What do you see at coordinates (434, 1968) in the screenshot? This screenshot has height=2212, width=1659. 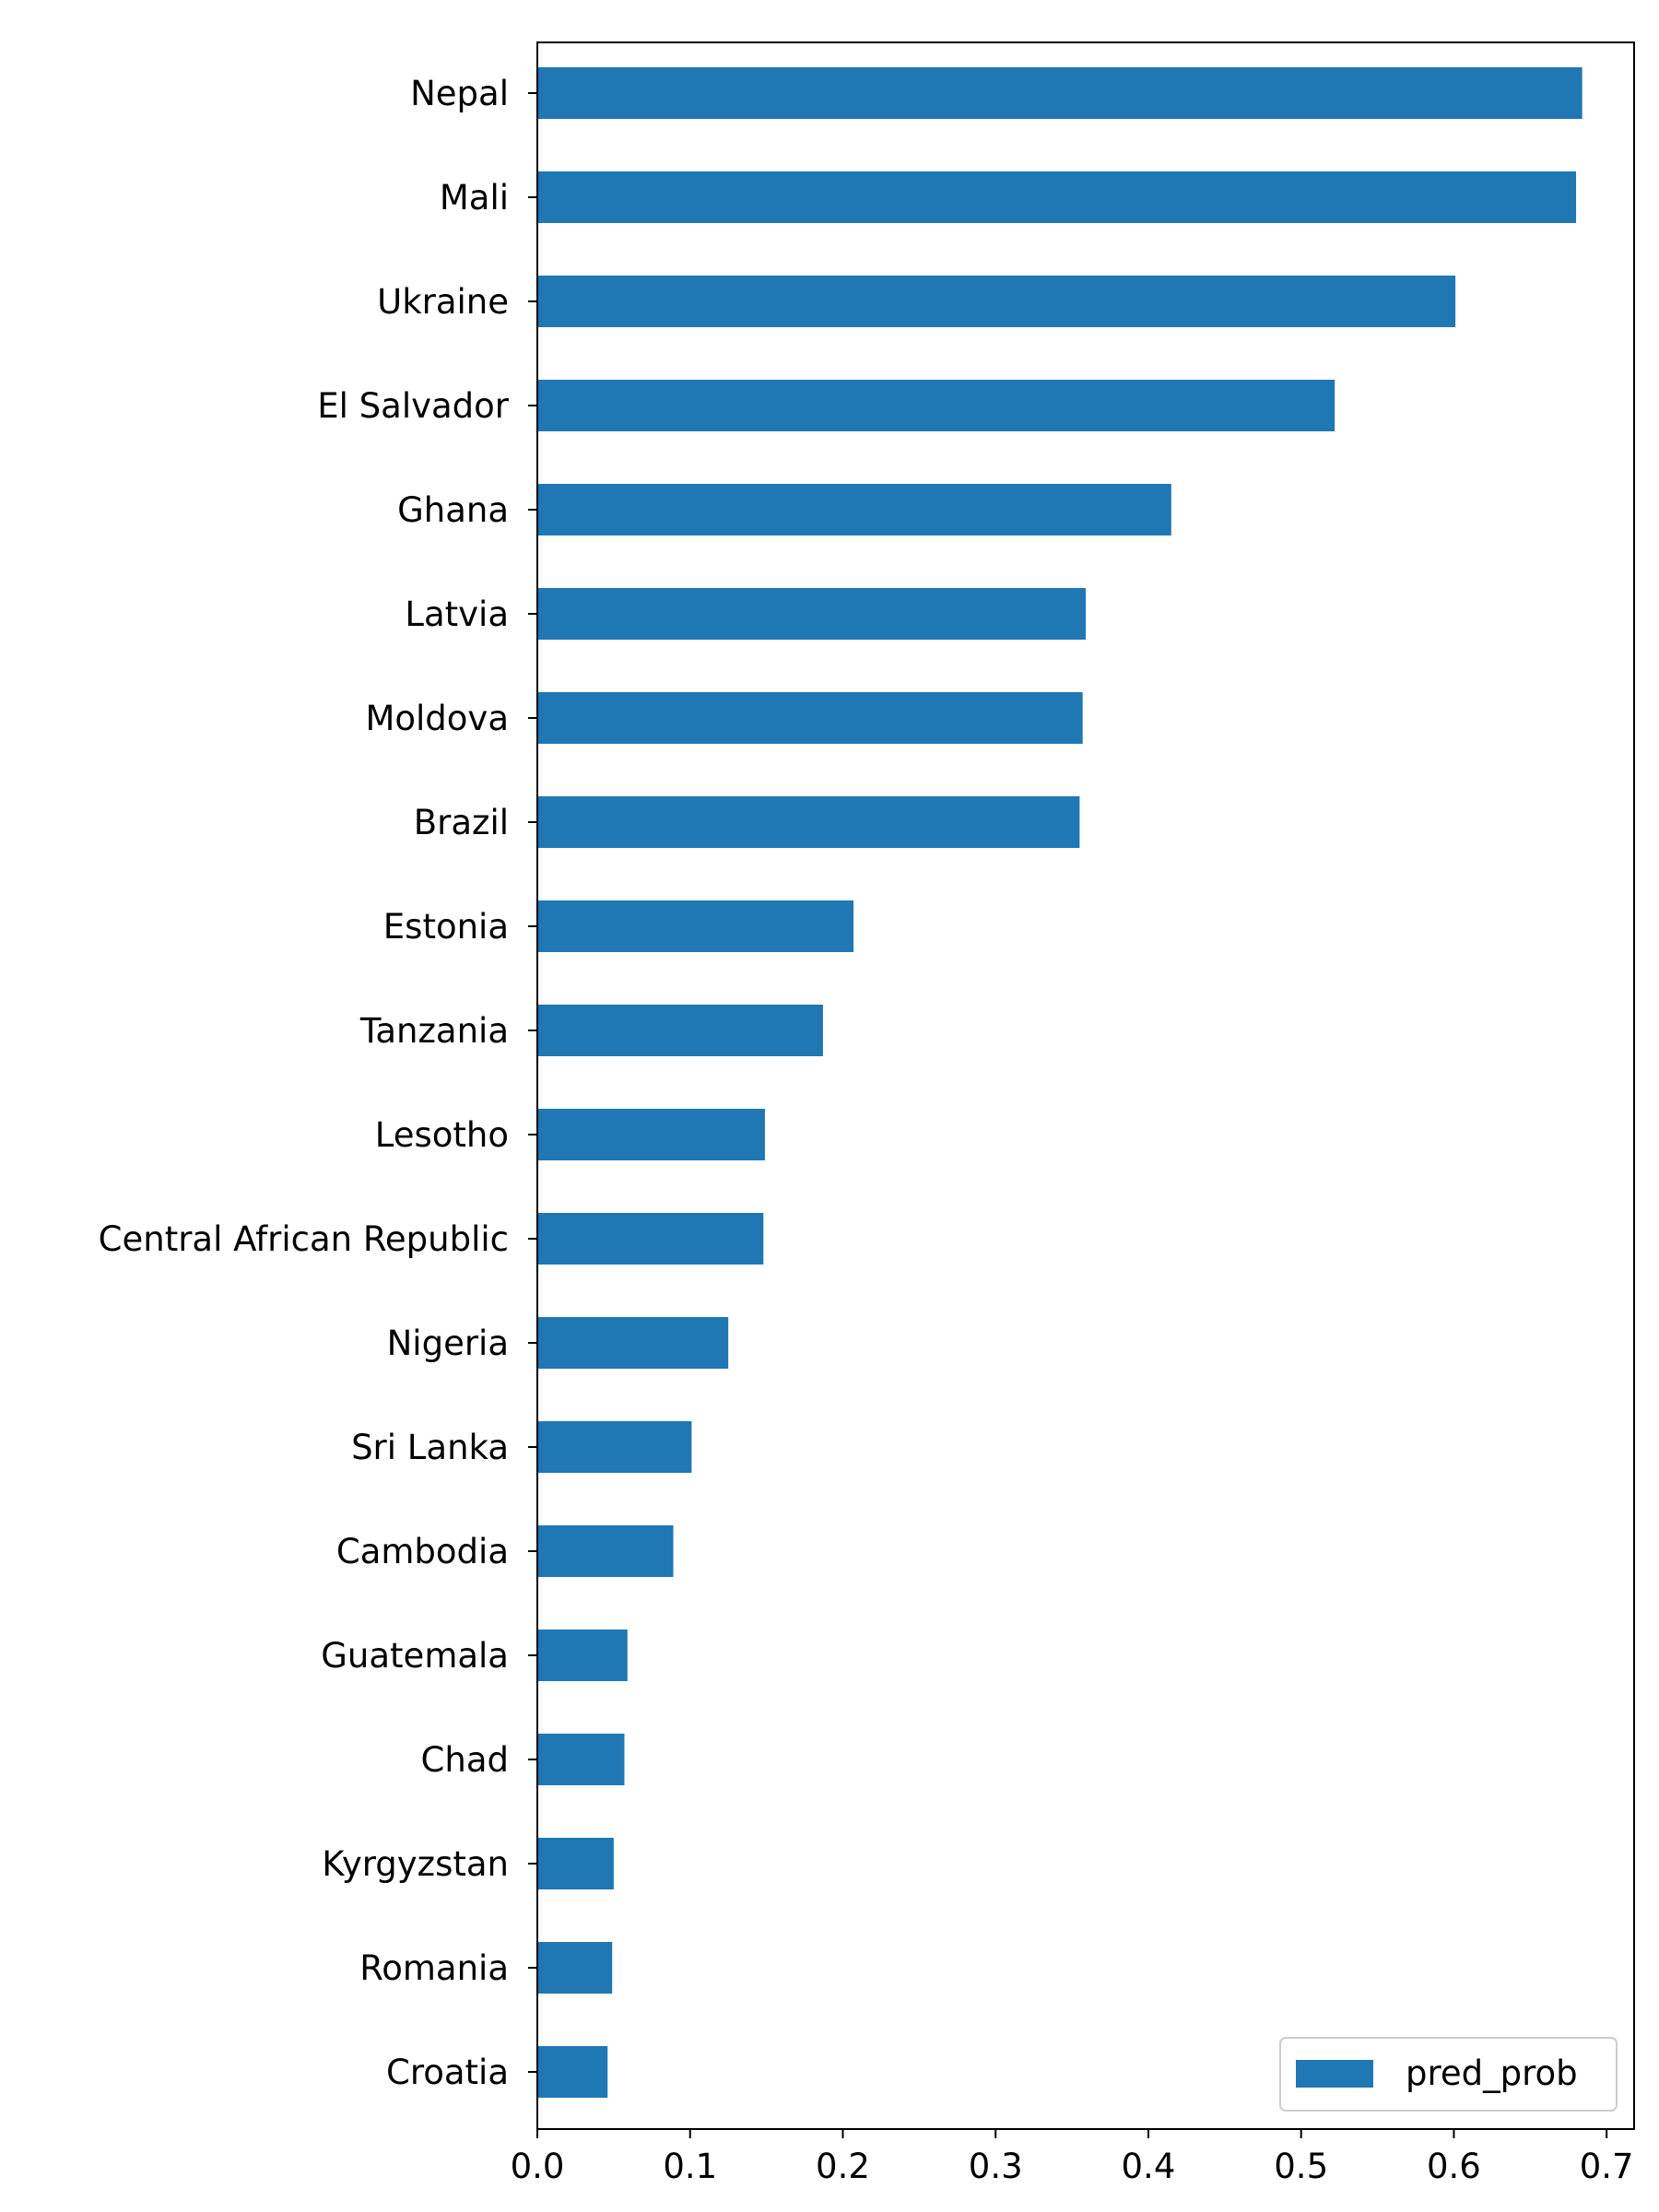 I see `y-tick-label: Romania` at bounding box center [434, 1968].